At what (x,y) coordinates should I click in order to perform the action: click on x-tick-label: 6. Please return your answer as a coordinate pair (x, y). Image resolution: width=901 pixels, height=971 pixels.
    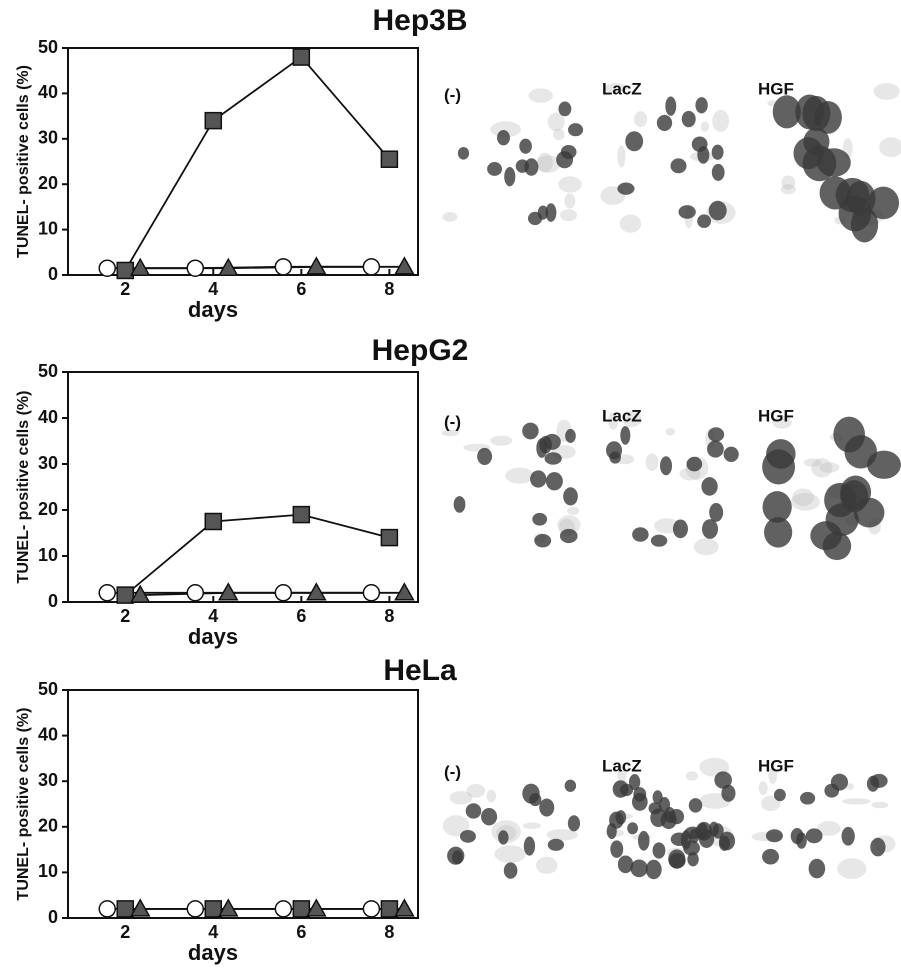
    Looking at the image, I should click on (301, 289).